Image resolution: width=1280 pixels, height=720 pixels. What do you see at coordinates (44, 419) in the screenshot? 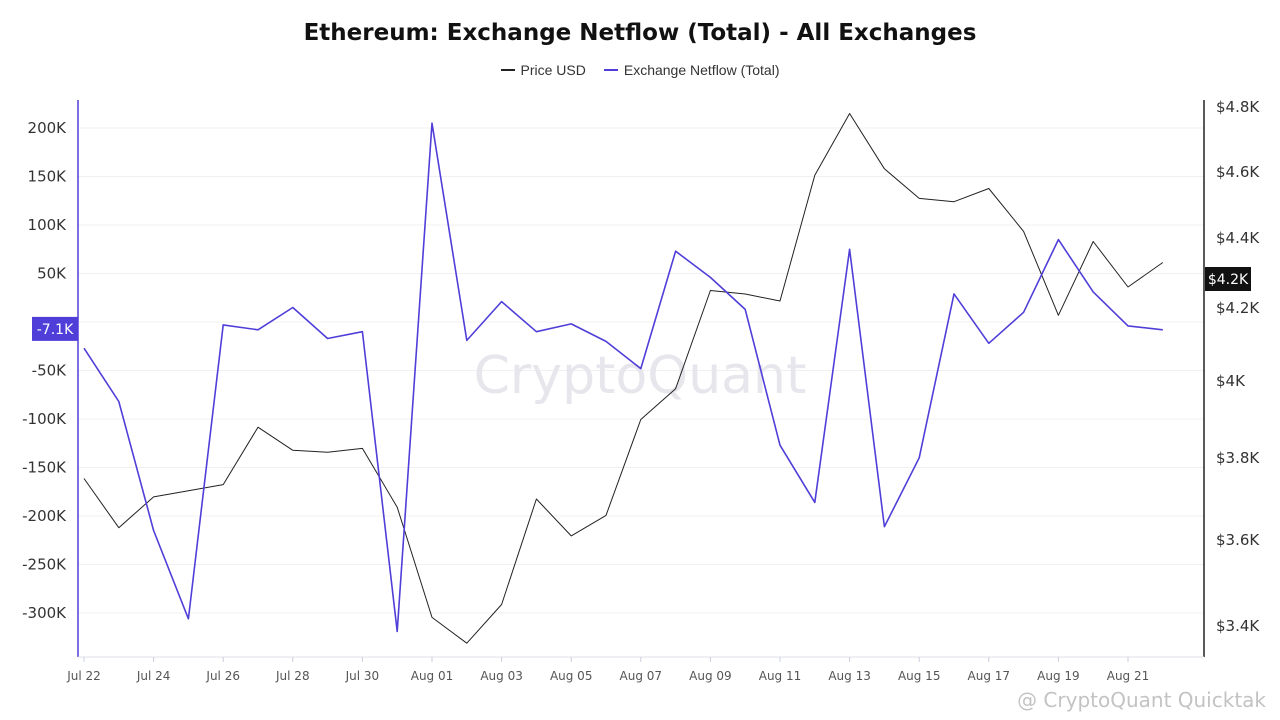
I see `left-tick-label: -100K` at bounding box center [44, 419].